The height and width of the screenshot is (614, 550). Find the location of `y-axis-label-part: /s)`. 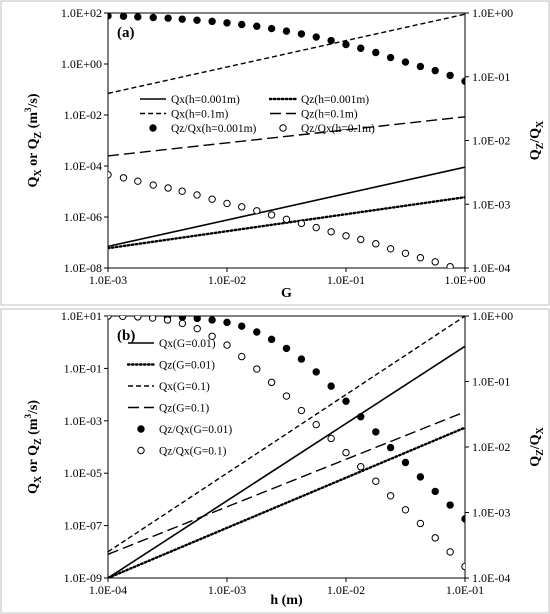

y-axis-label-part: /s) is located at coordinates (33, 407).